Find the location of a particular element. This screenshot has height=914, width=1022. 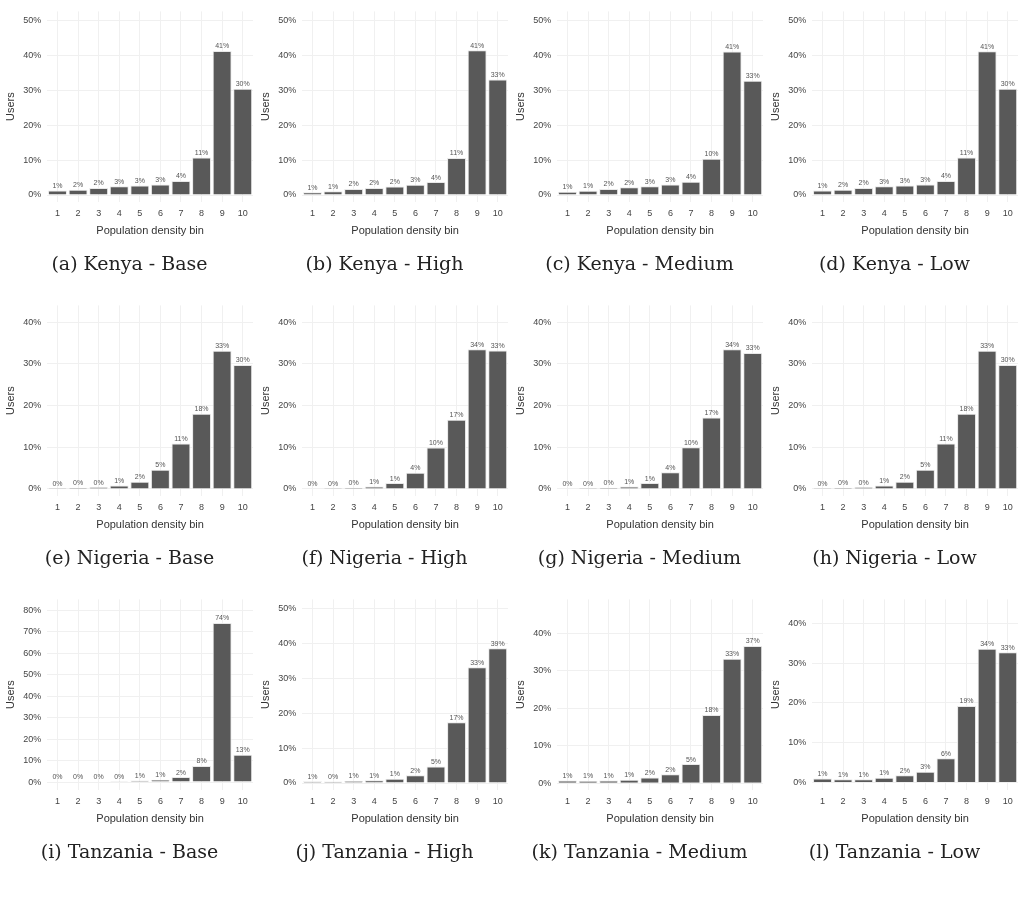

text: (j) Tanzania - High is located at coordinates (384, 852).